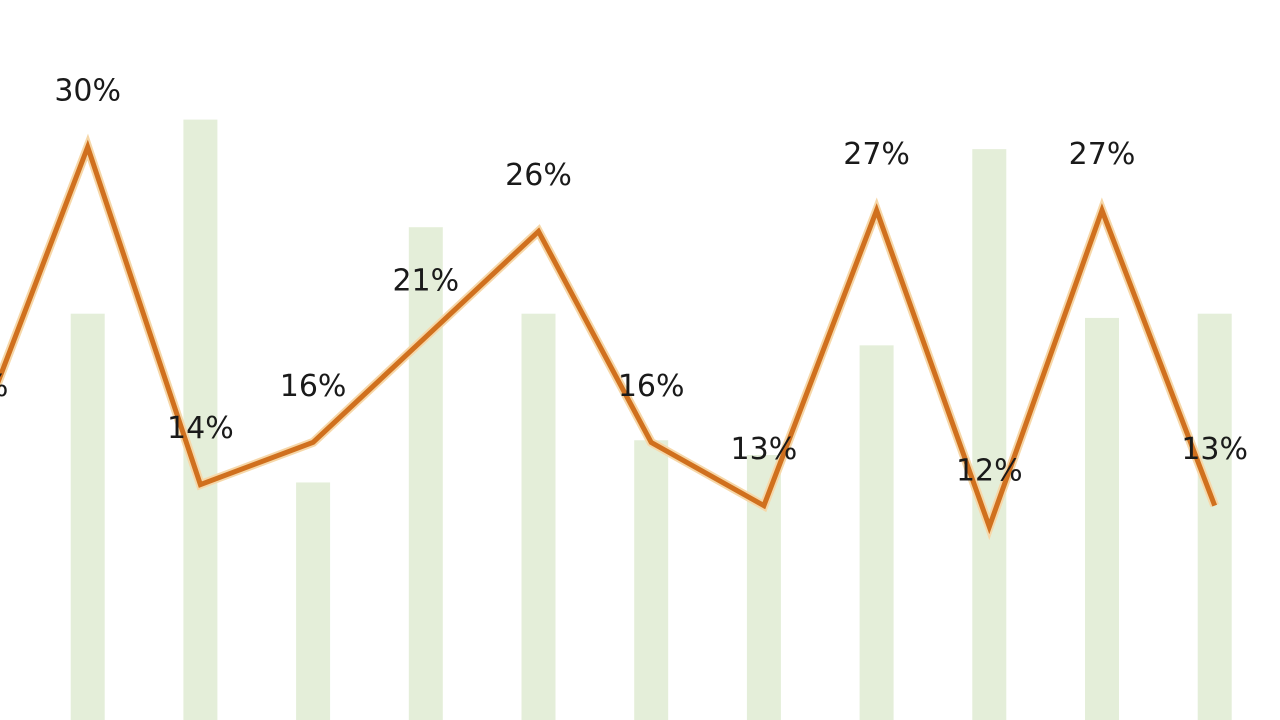 This screenshot has height=720, width=1280. I want to click on data-label: 12%, so click(989, 470).